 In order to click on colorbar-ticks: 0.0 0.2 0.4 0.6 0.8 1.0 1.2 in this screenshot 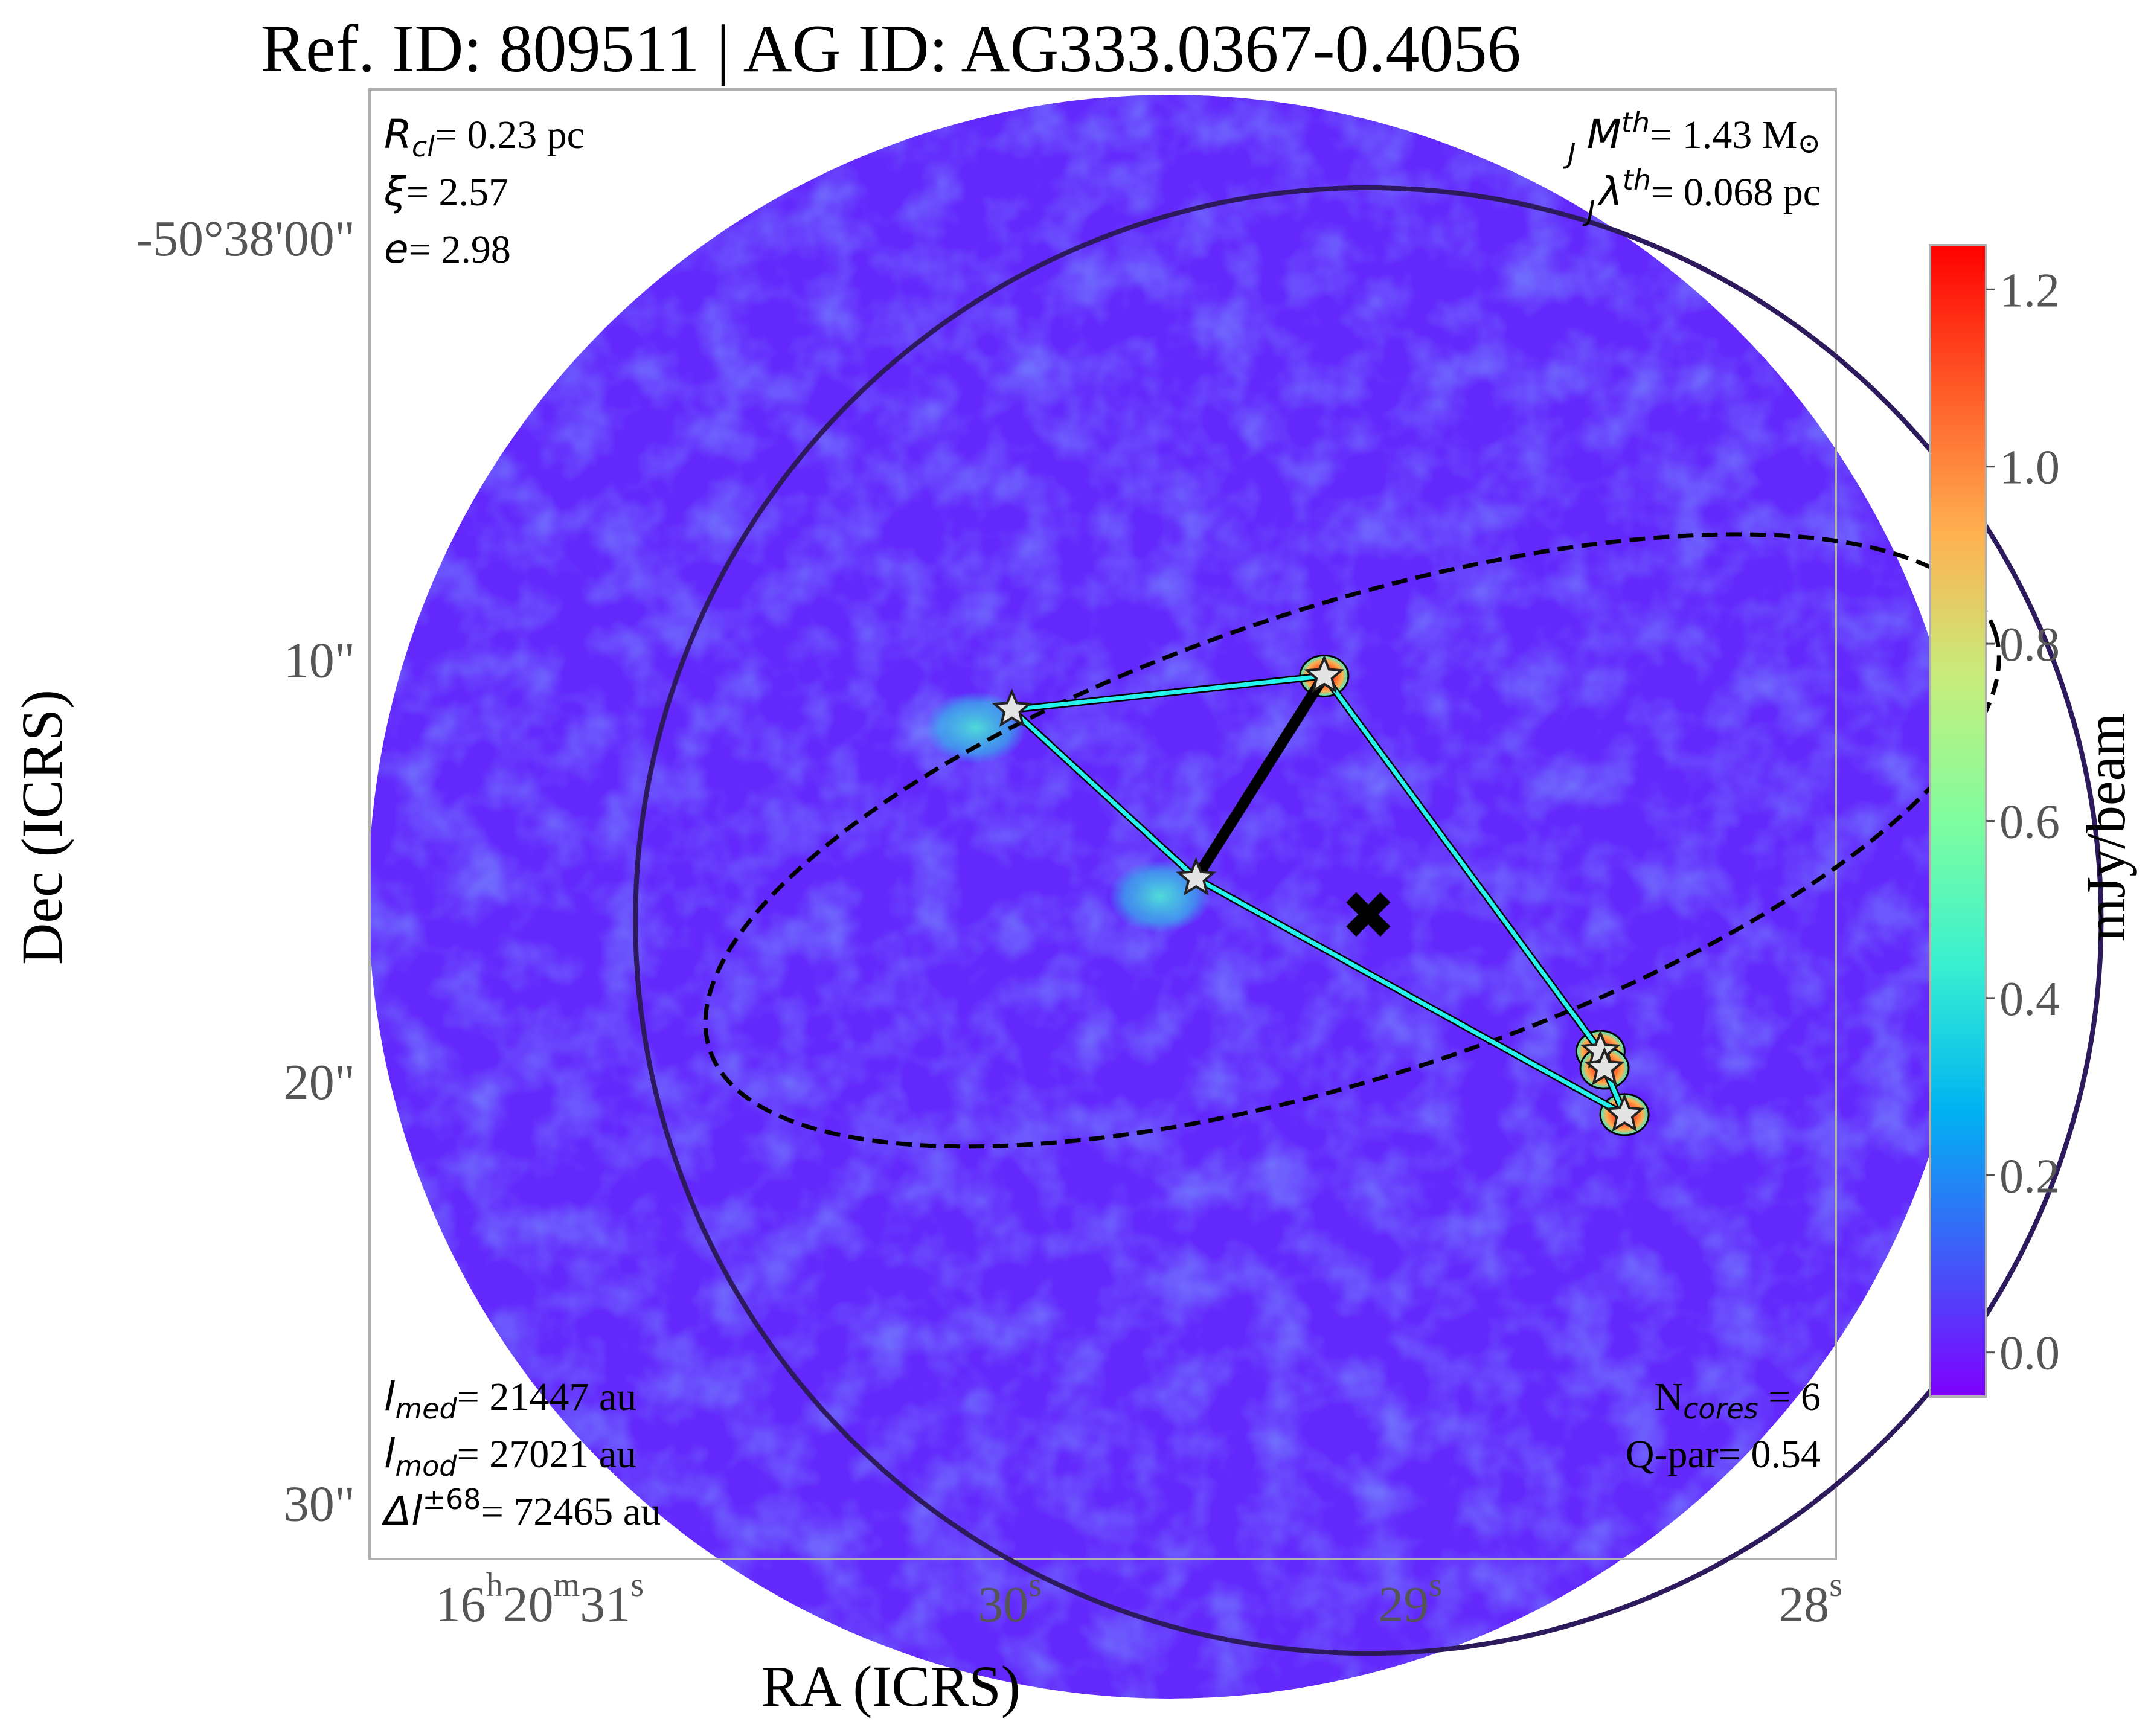, I will do `click(2023, 822)`.